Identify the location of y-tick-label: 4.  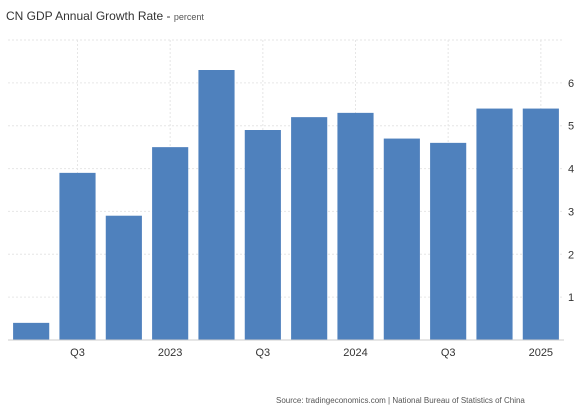
(571, 170).